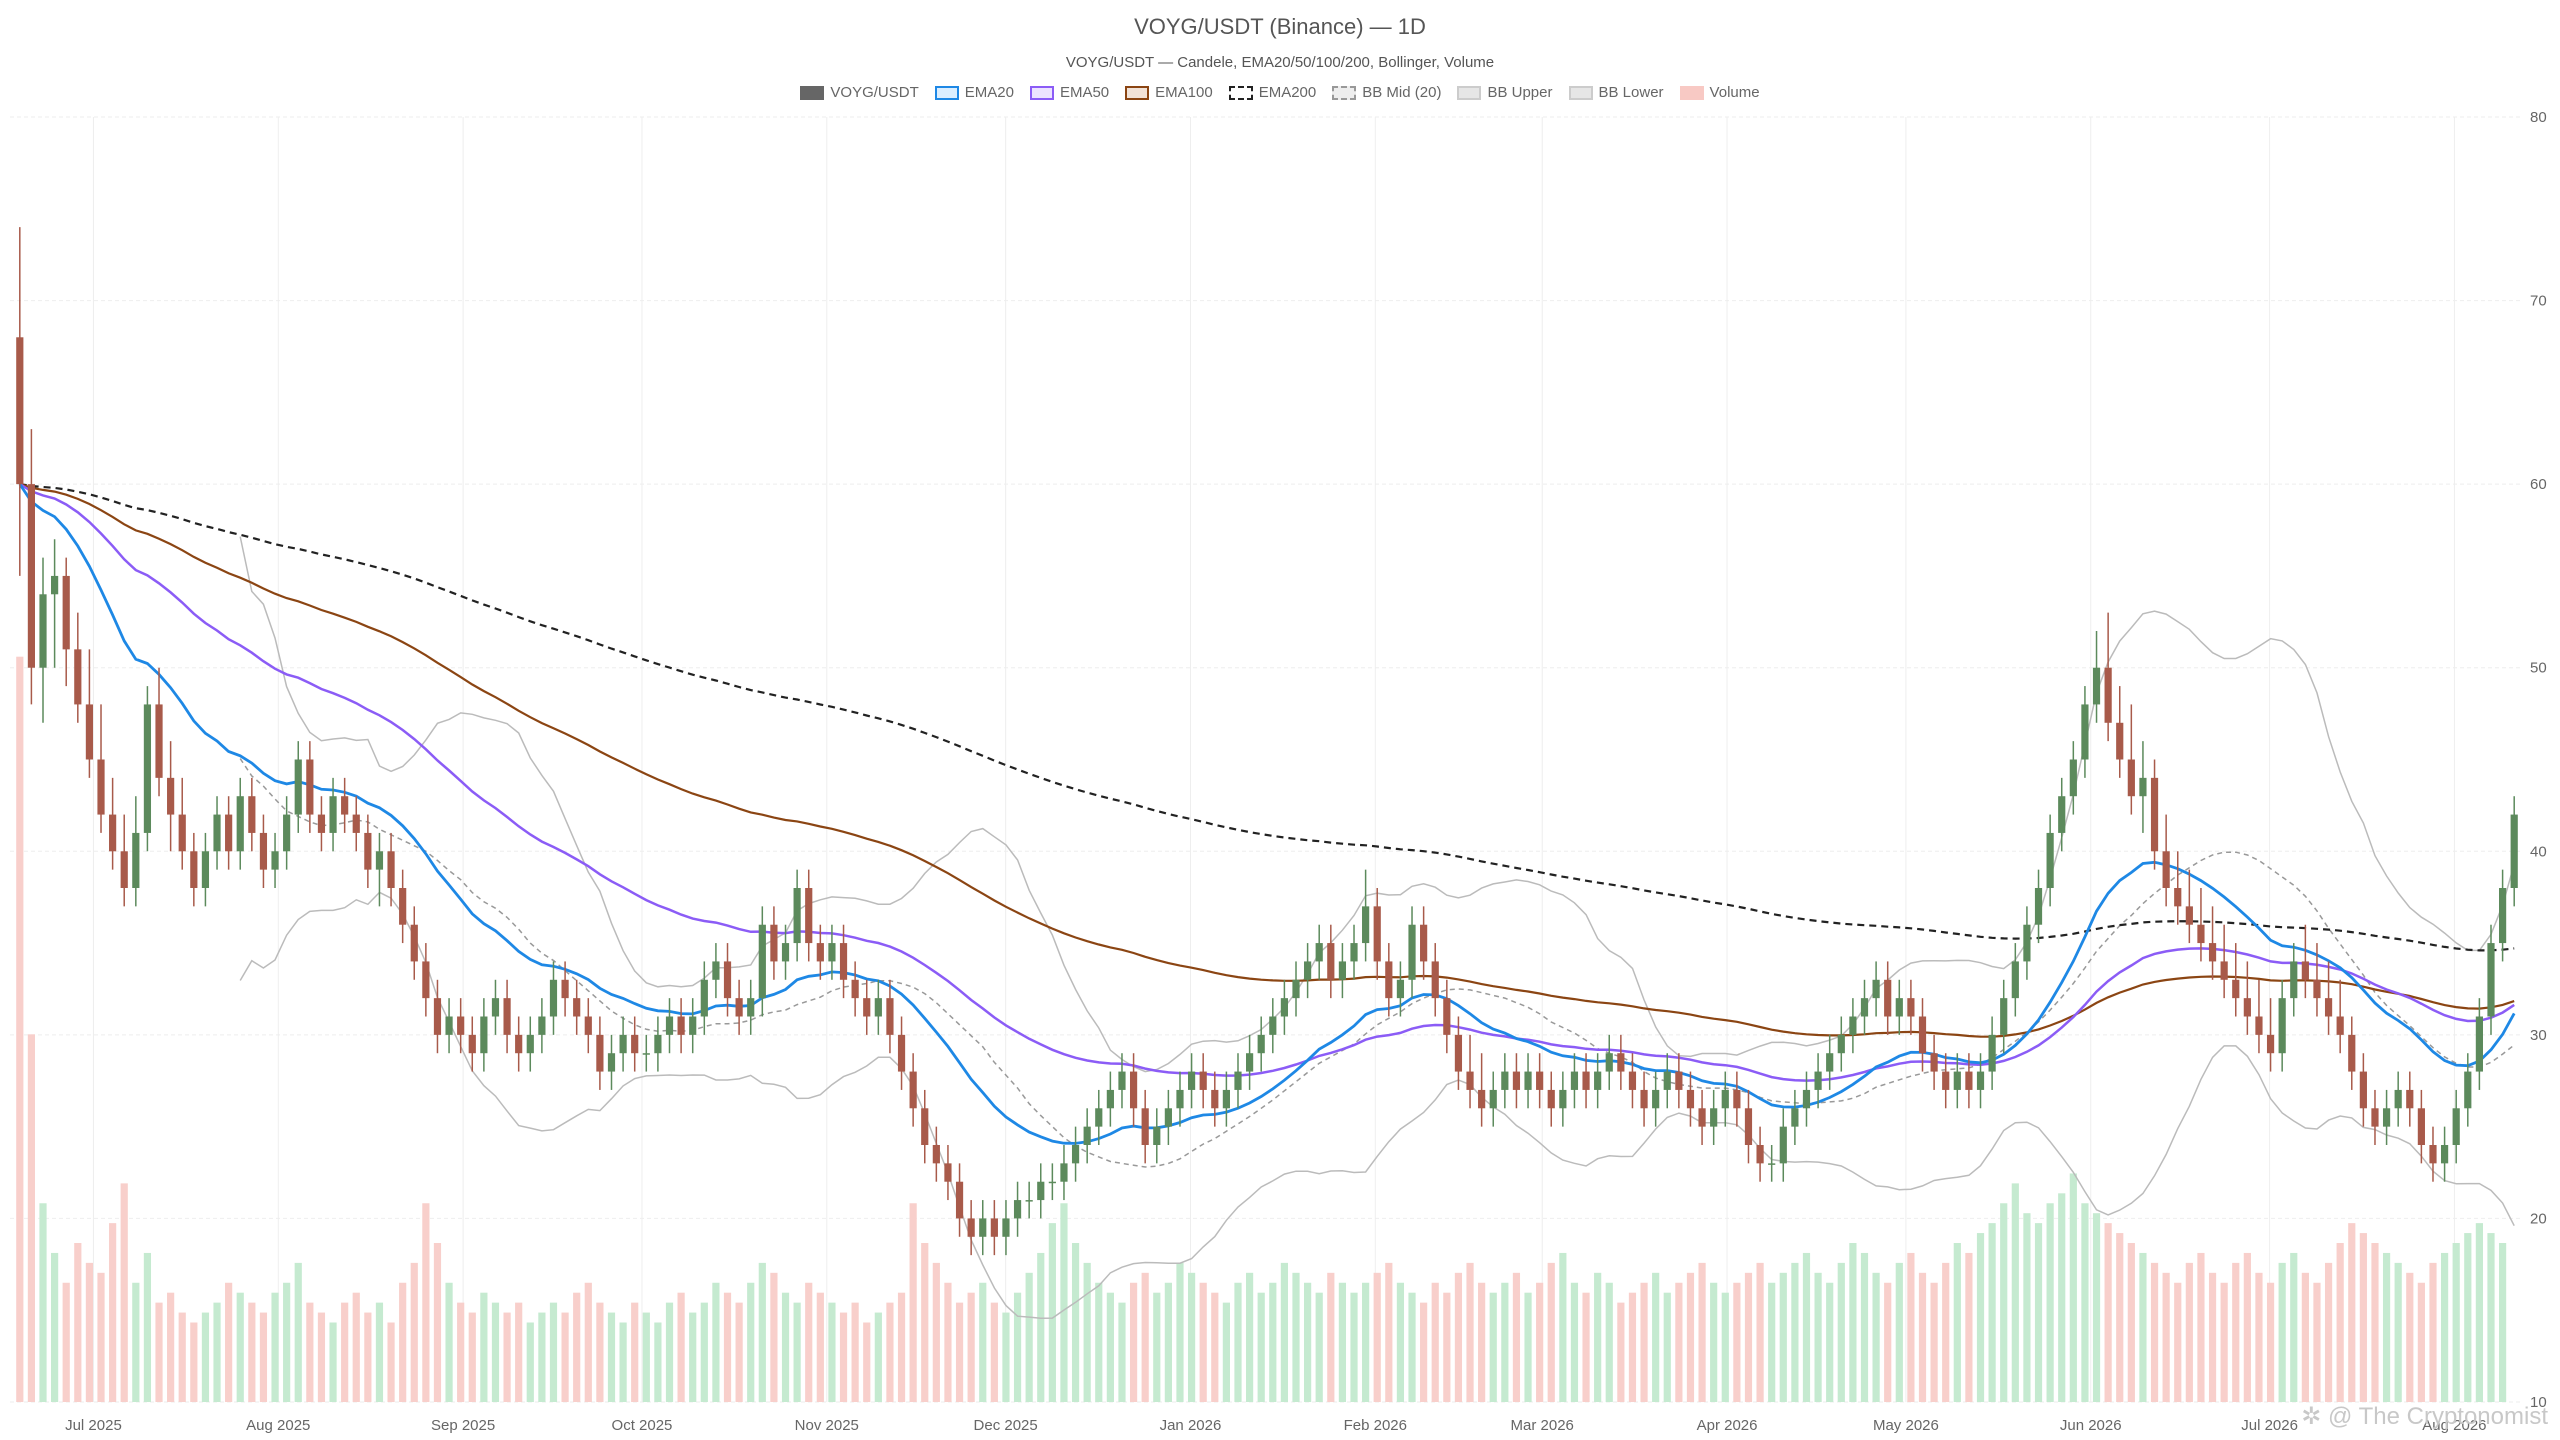 This screenshot has width=2560, height=1440. Describe the element at coordinates (859, 92) in the screenshot. I see `legend-item-voyg-usdt: VOYG/USDT` at that location.